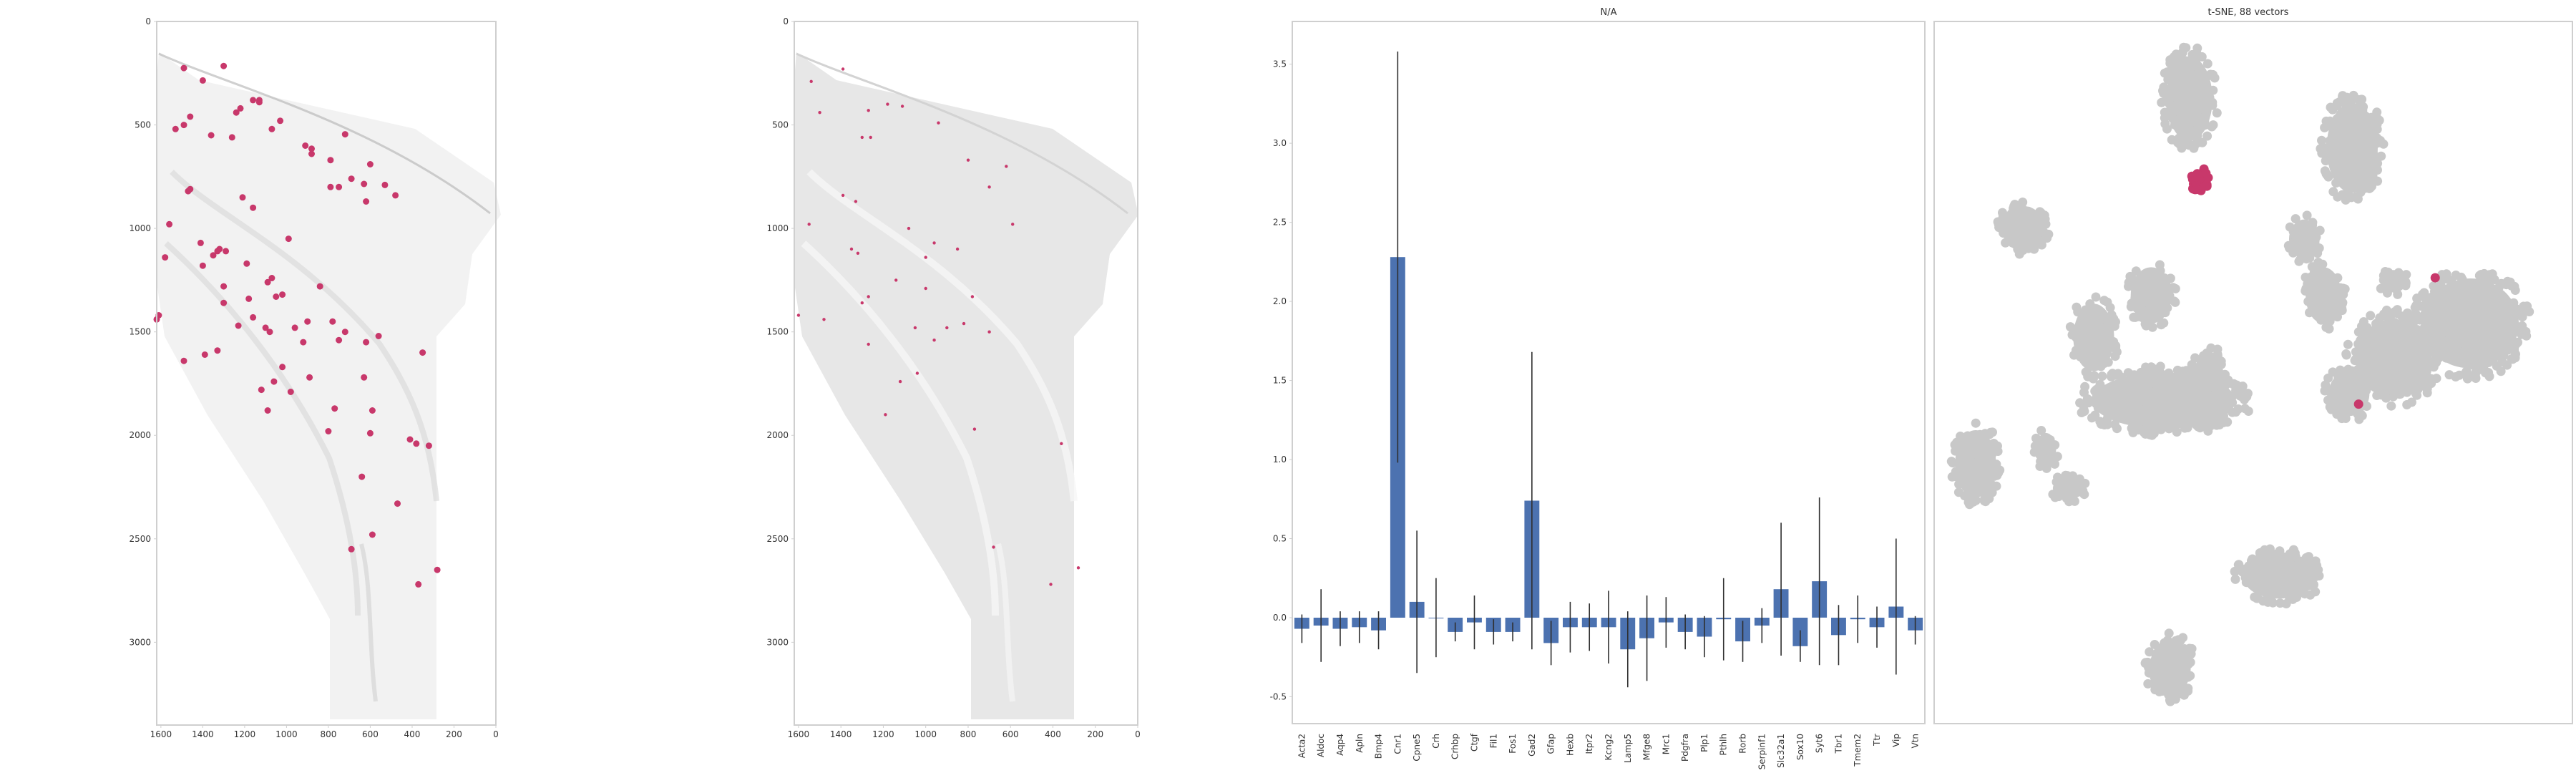 The width and height of the screenshot is (2576, 773). I want to click on x-tick-label: Aqp4, so click(1340, 745).